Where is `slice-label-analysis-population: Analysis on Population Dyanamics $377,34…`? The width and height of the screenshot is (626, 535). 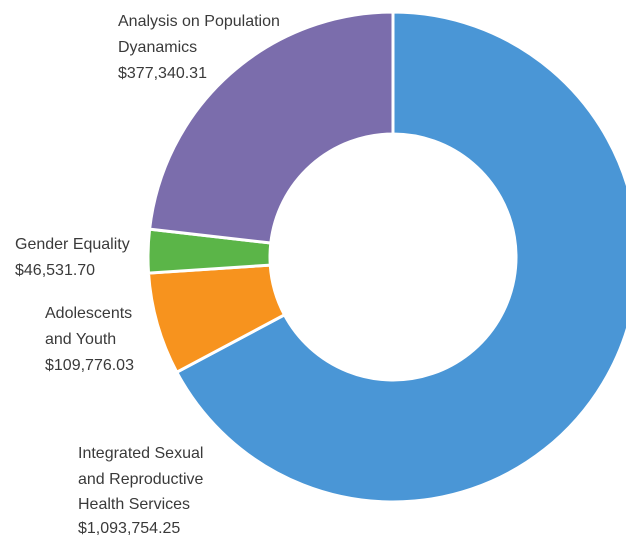
slice-label-analysis-population: Analysis on Population Dyanamics $377,34… is located at coordinates (201, 47).